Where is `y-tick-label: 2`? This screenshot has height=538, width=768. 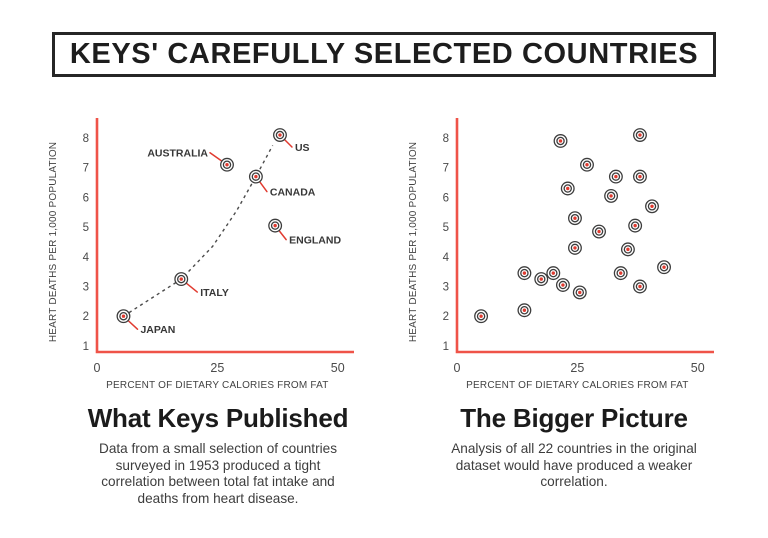
y-tick-label: 2 is located at coordinates (446, 317).